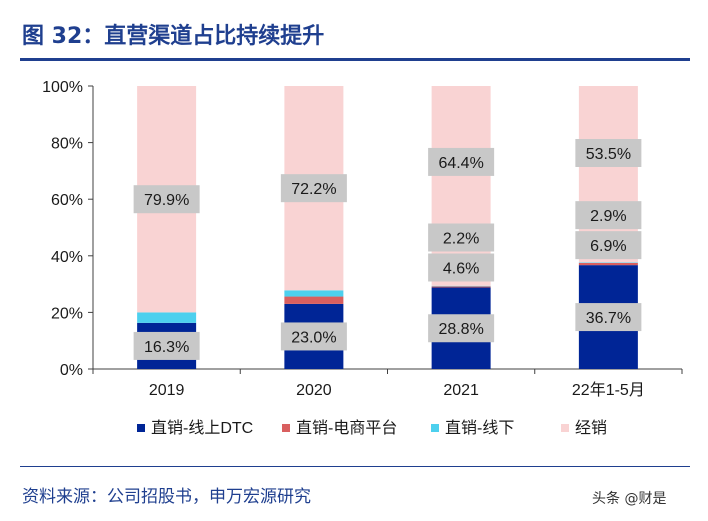 The height and width of the screenshot is (521, 708). What do you see at coordinates (67, 200) in the screenshot?
I see `y-tick-label: 60%` at bounding box center [67, 200].